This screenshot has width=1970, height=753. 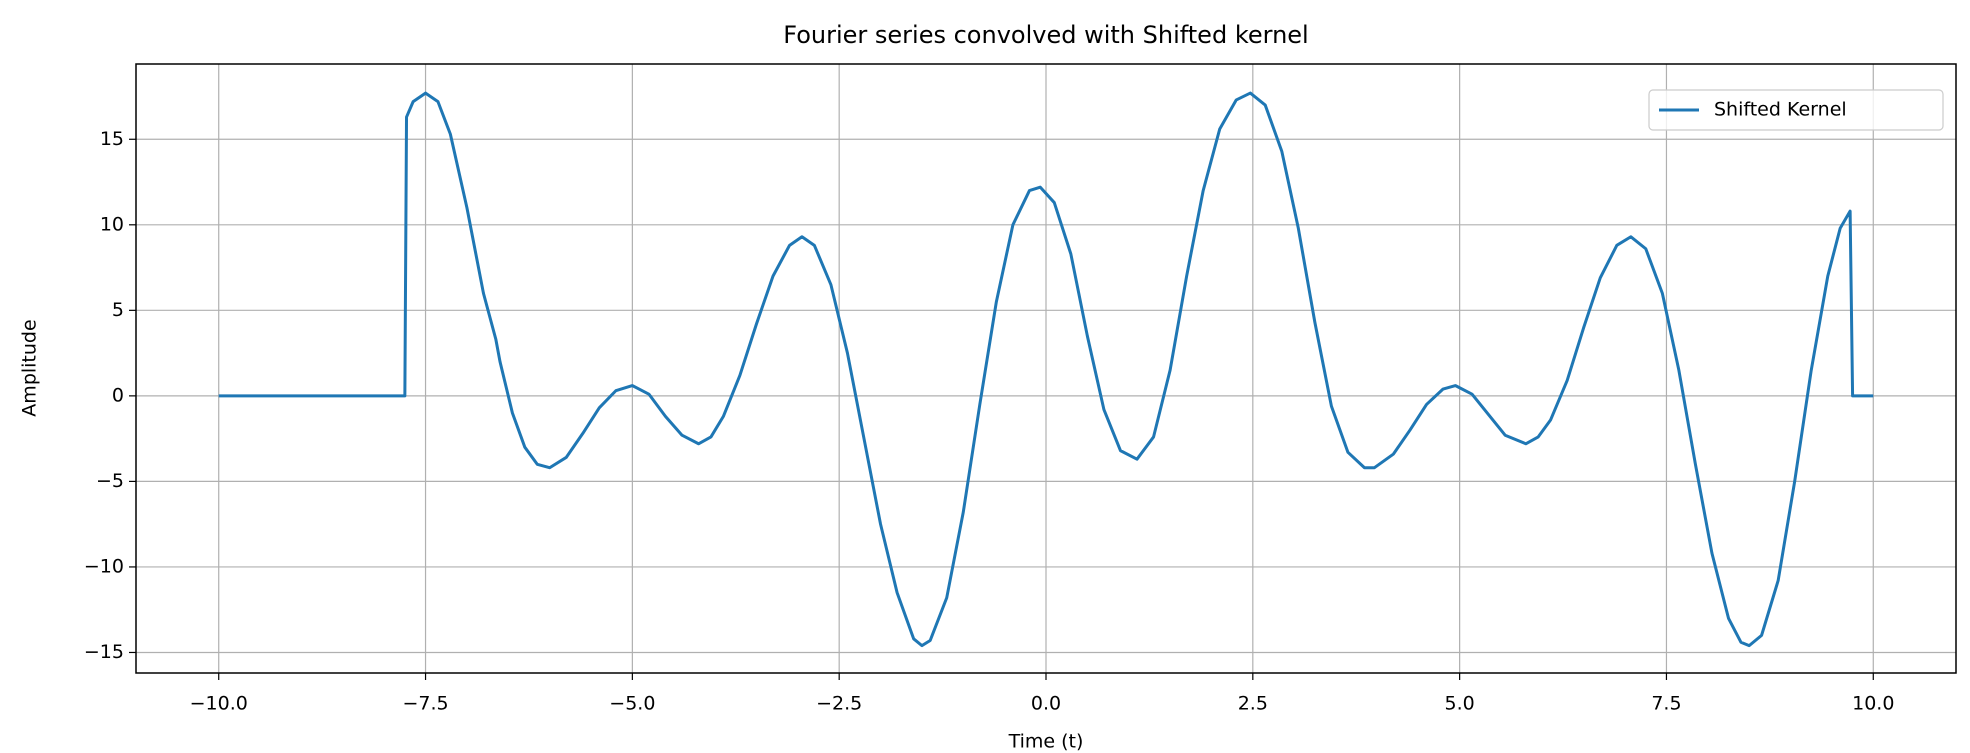 What do you see at coordinates (30, 367) in the screenshot?
I see `y-axis-label: Amplitude` at bounding box center [30, 367].